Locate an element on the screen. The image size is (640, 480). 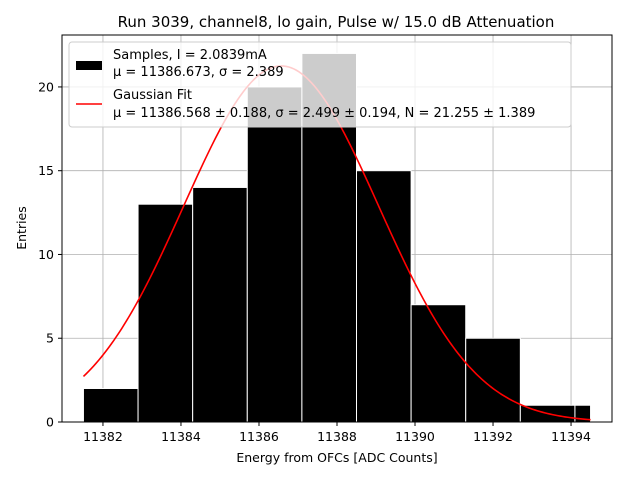
x-tick-label: 11390 is located at coordinates (415, 436).